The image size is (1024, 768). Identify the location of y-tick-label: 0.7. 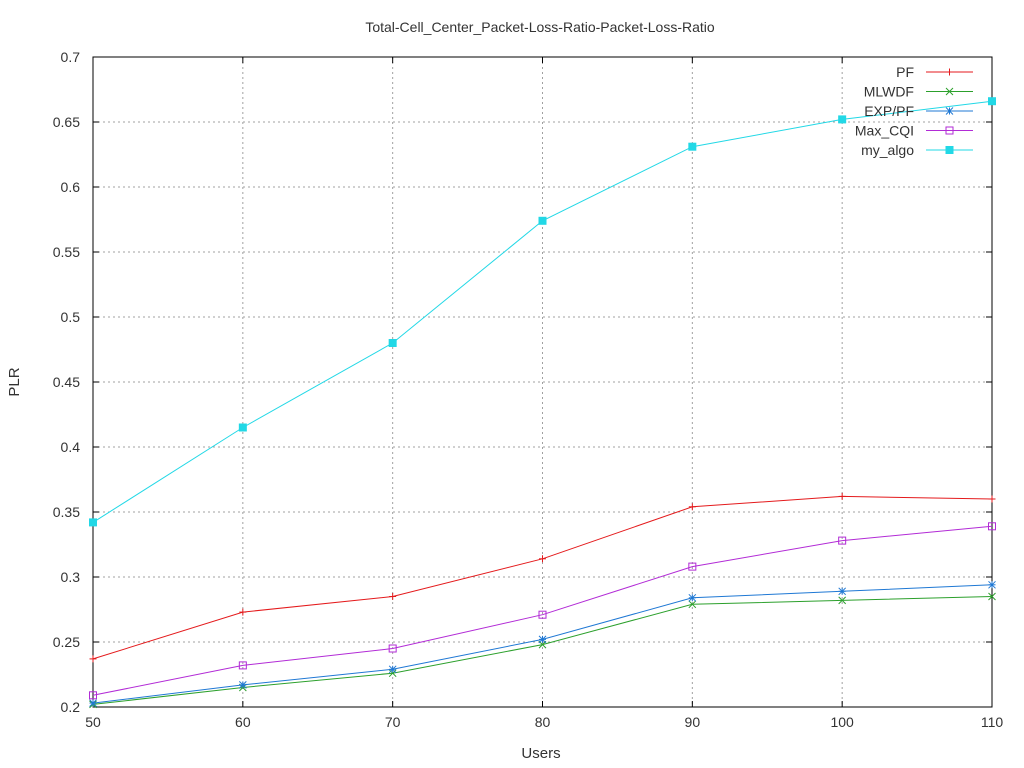
(71, 57).